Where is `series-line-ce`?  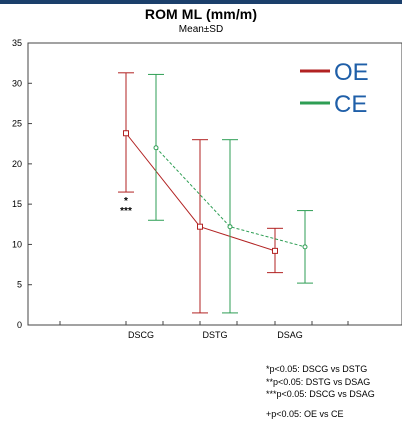
series-line-ce is located at coordinates (230, 197).